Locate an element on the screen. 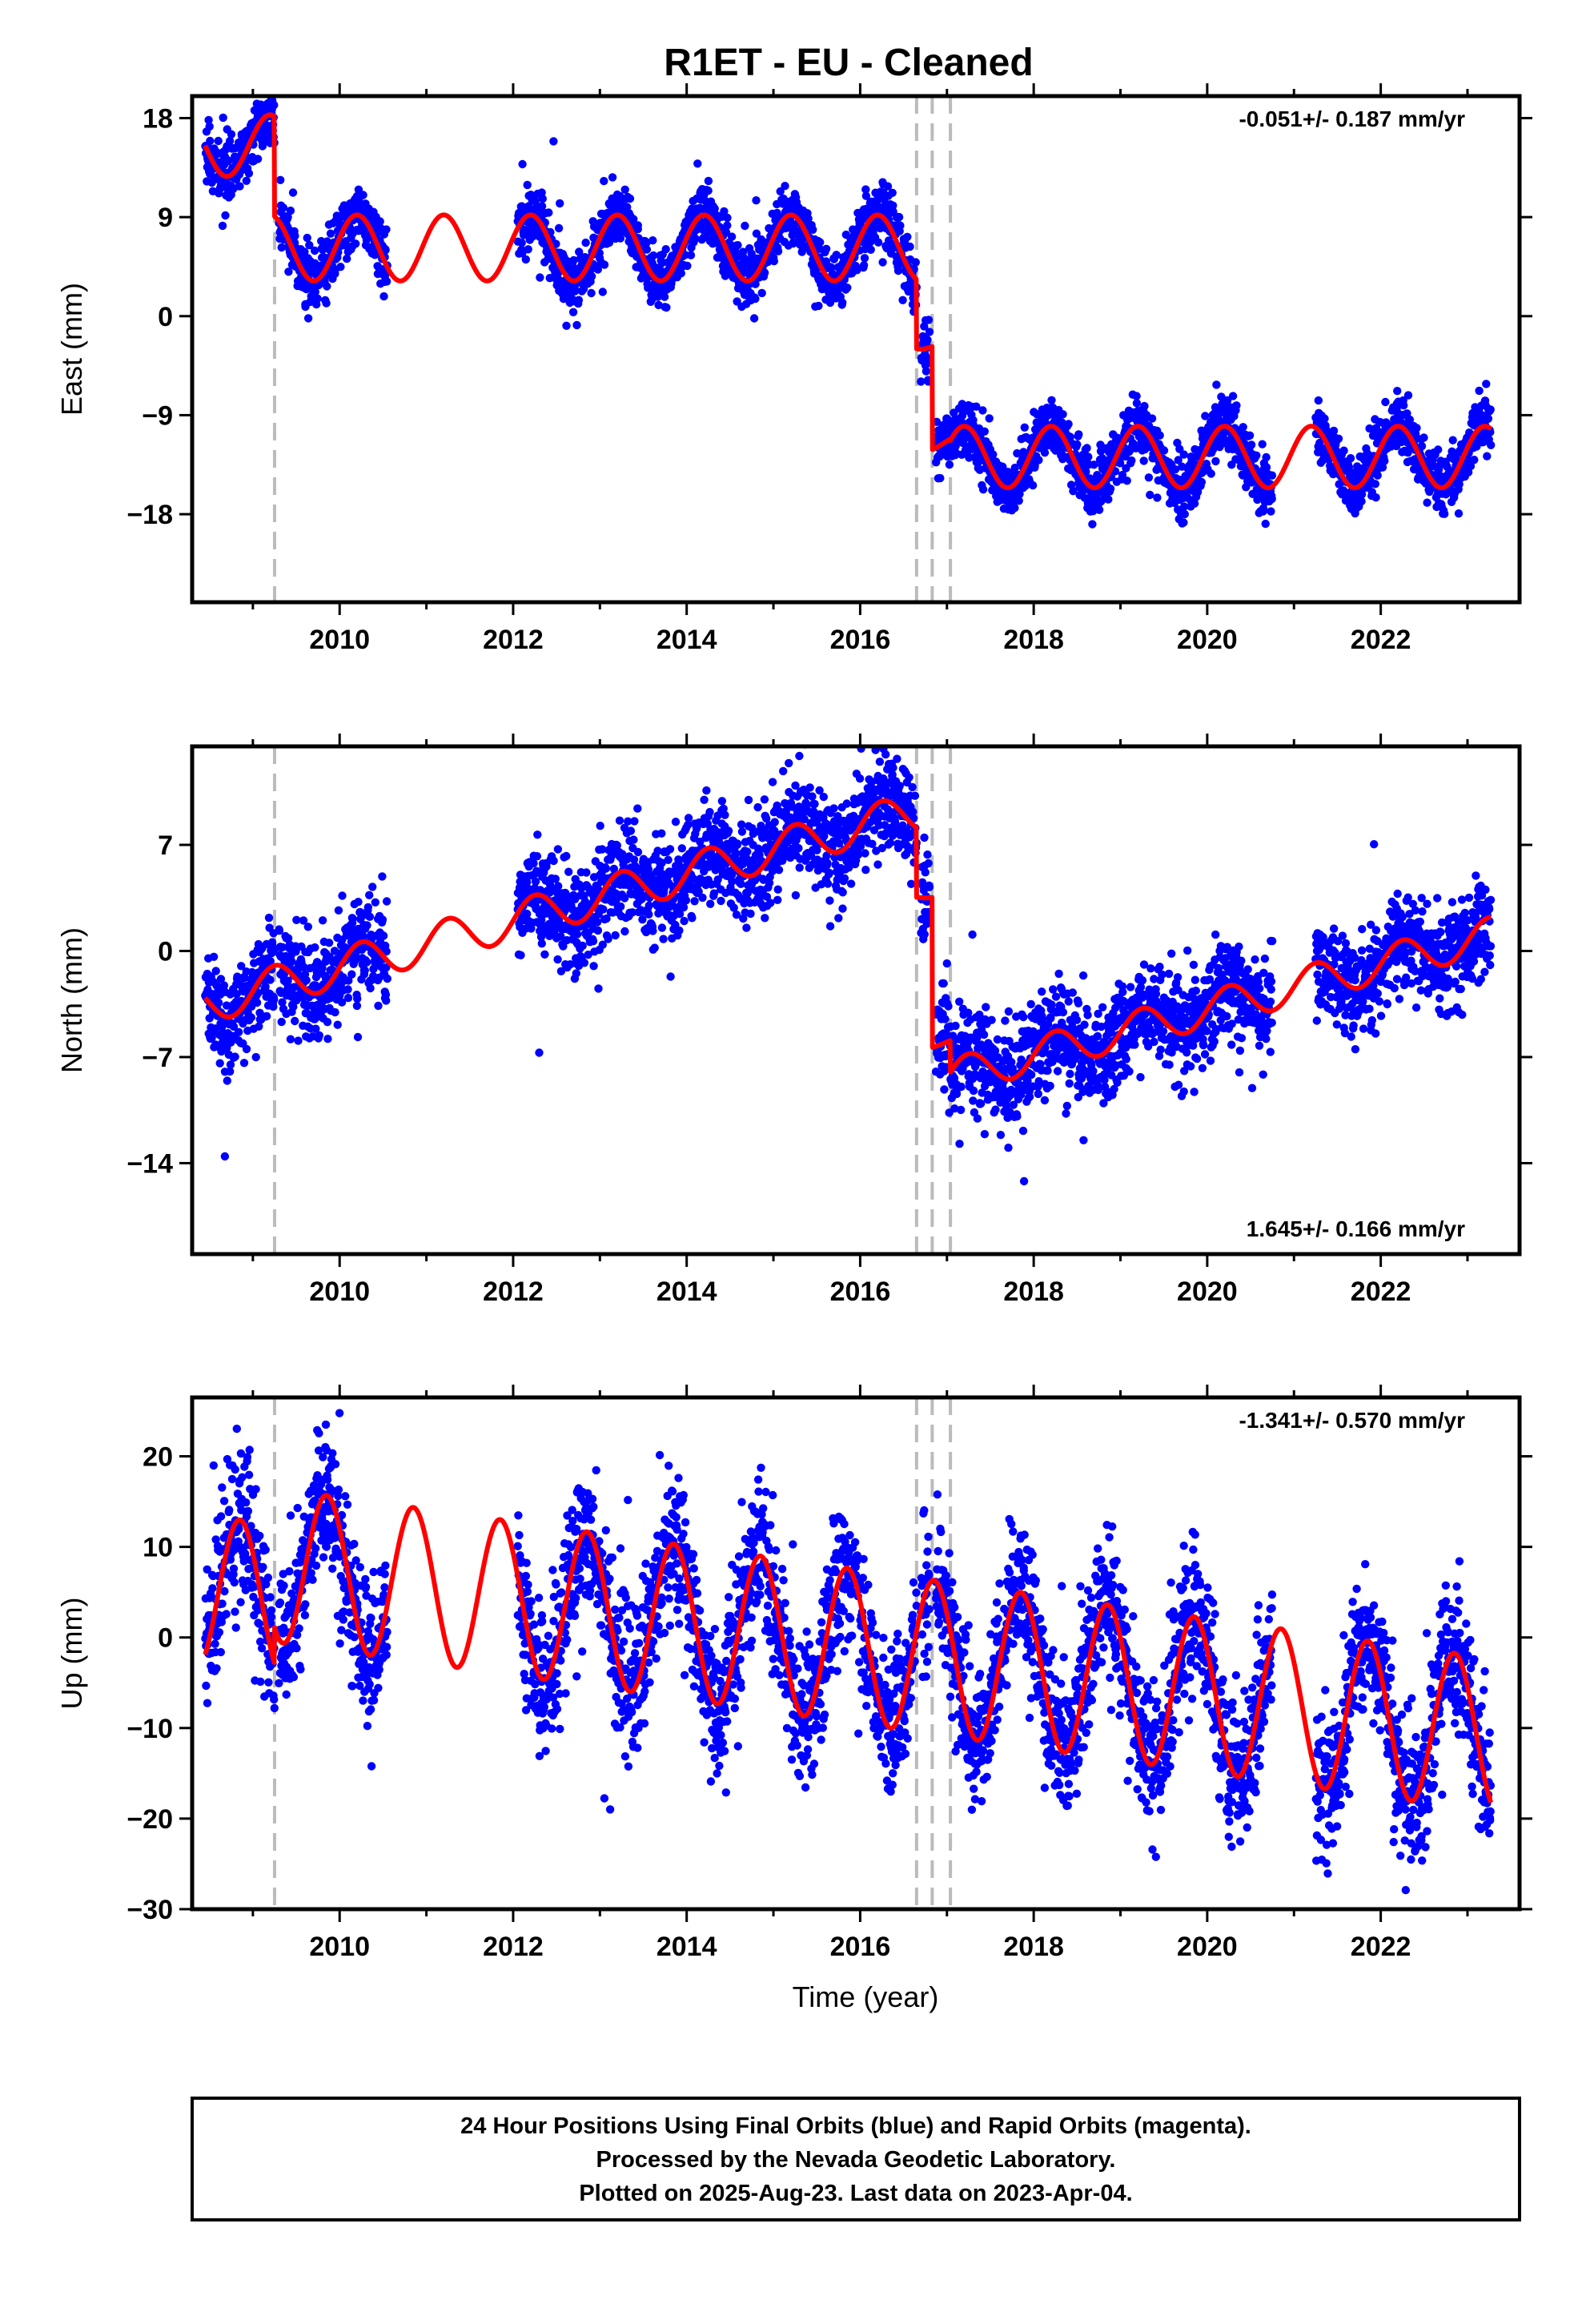 This screenshot has height=2324, width=1582. east-x-tick-label: 2020 is located at coordinates (1207, 640).